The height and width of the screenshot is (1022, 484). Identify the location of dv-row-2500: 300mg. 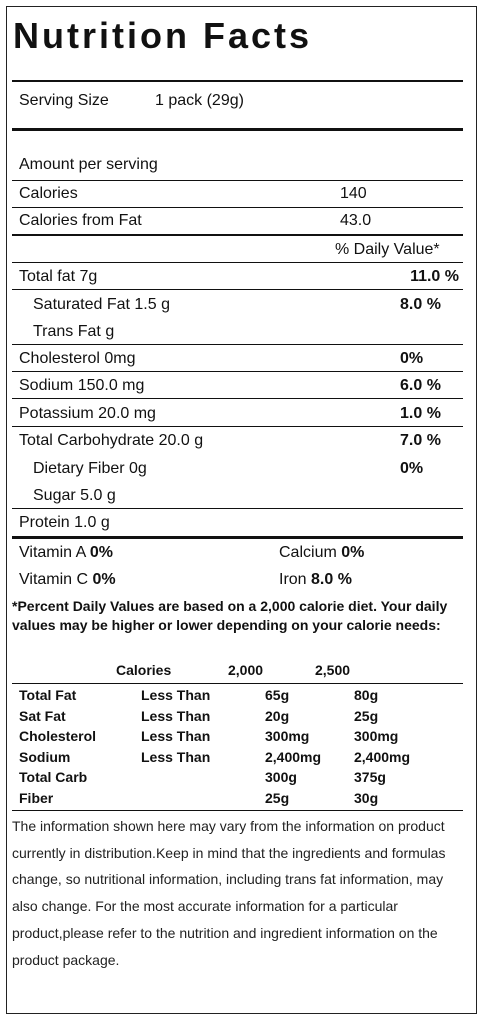
(376, 736).